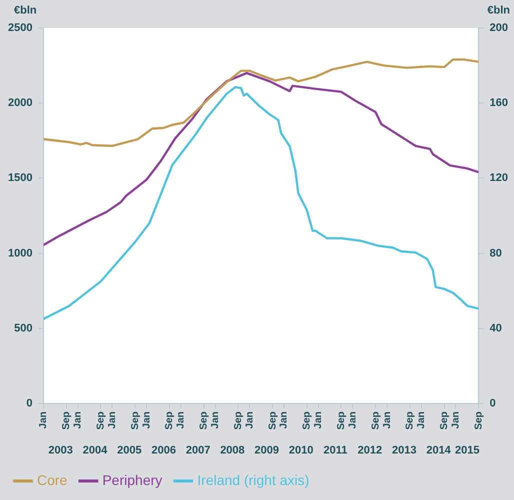 This screenshot has height=500, width=514. I want to click on legend-label: Ireland (right axis), so click(253, 480).